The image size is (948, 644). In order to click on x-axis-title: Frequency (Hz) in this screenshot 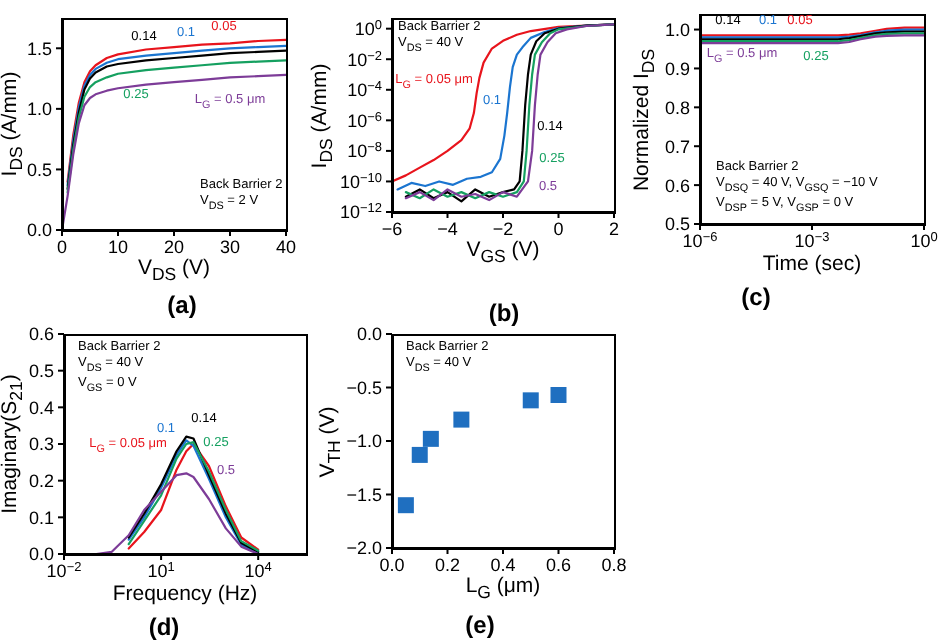, I will do `click(185, 595)`.